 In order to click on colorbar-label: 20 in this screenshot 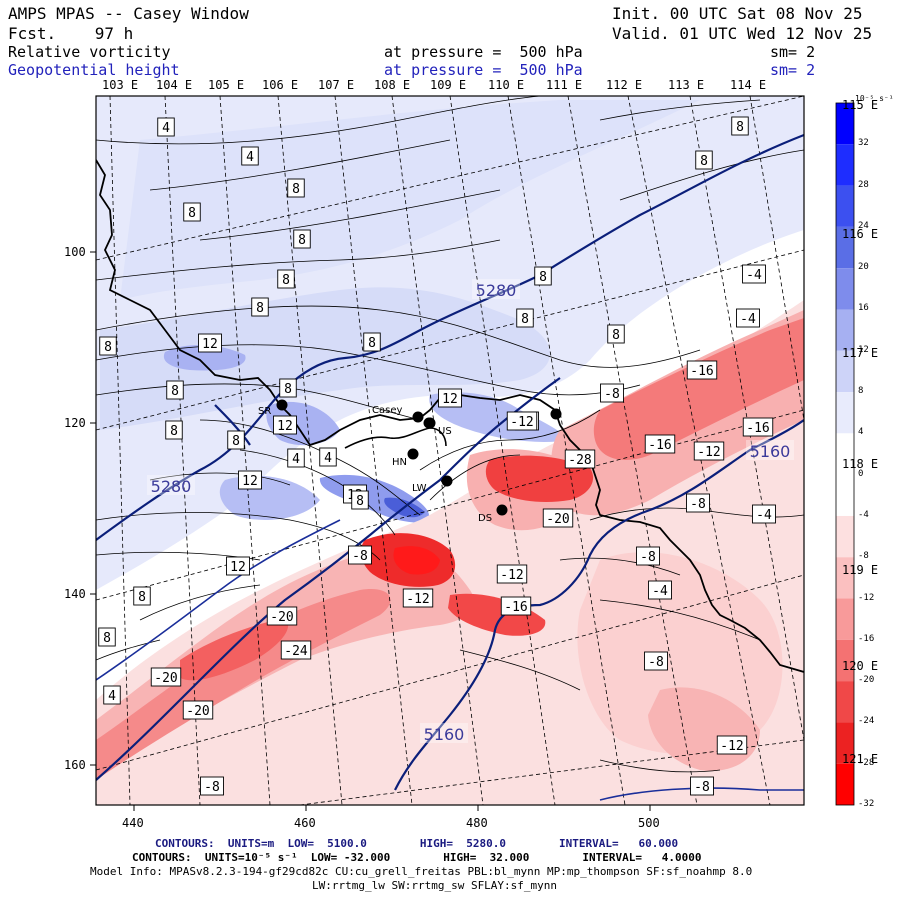, I will do `click(863, 267)`.